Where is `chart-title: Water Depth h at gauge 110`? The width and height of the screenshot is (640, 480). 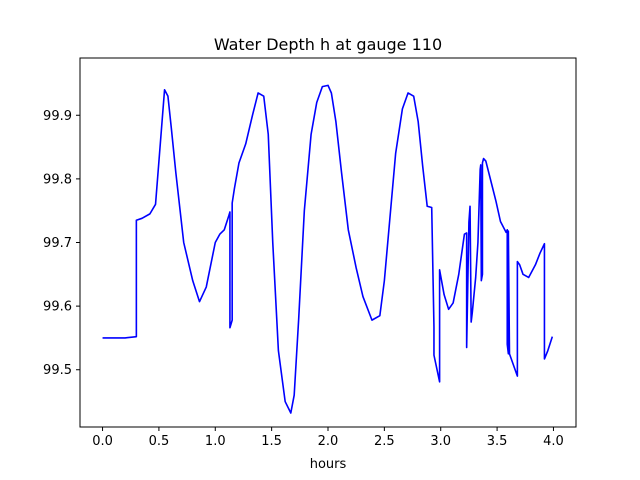 chart-title: Water Depth h at gauge 110 is located at coordinates (328, 44).